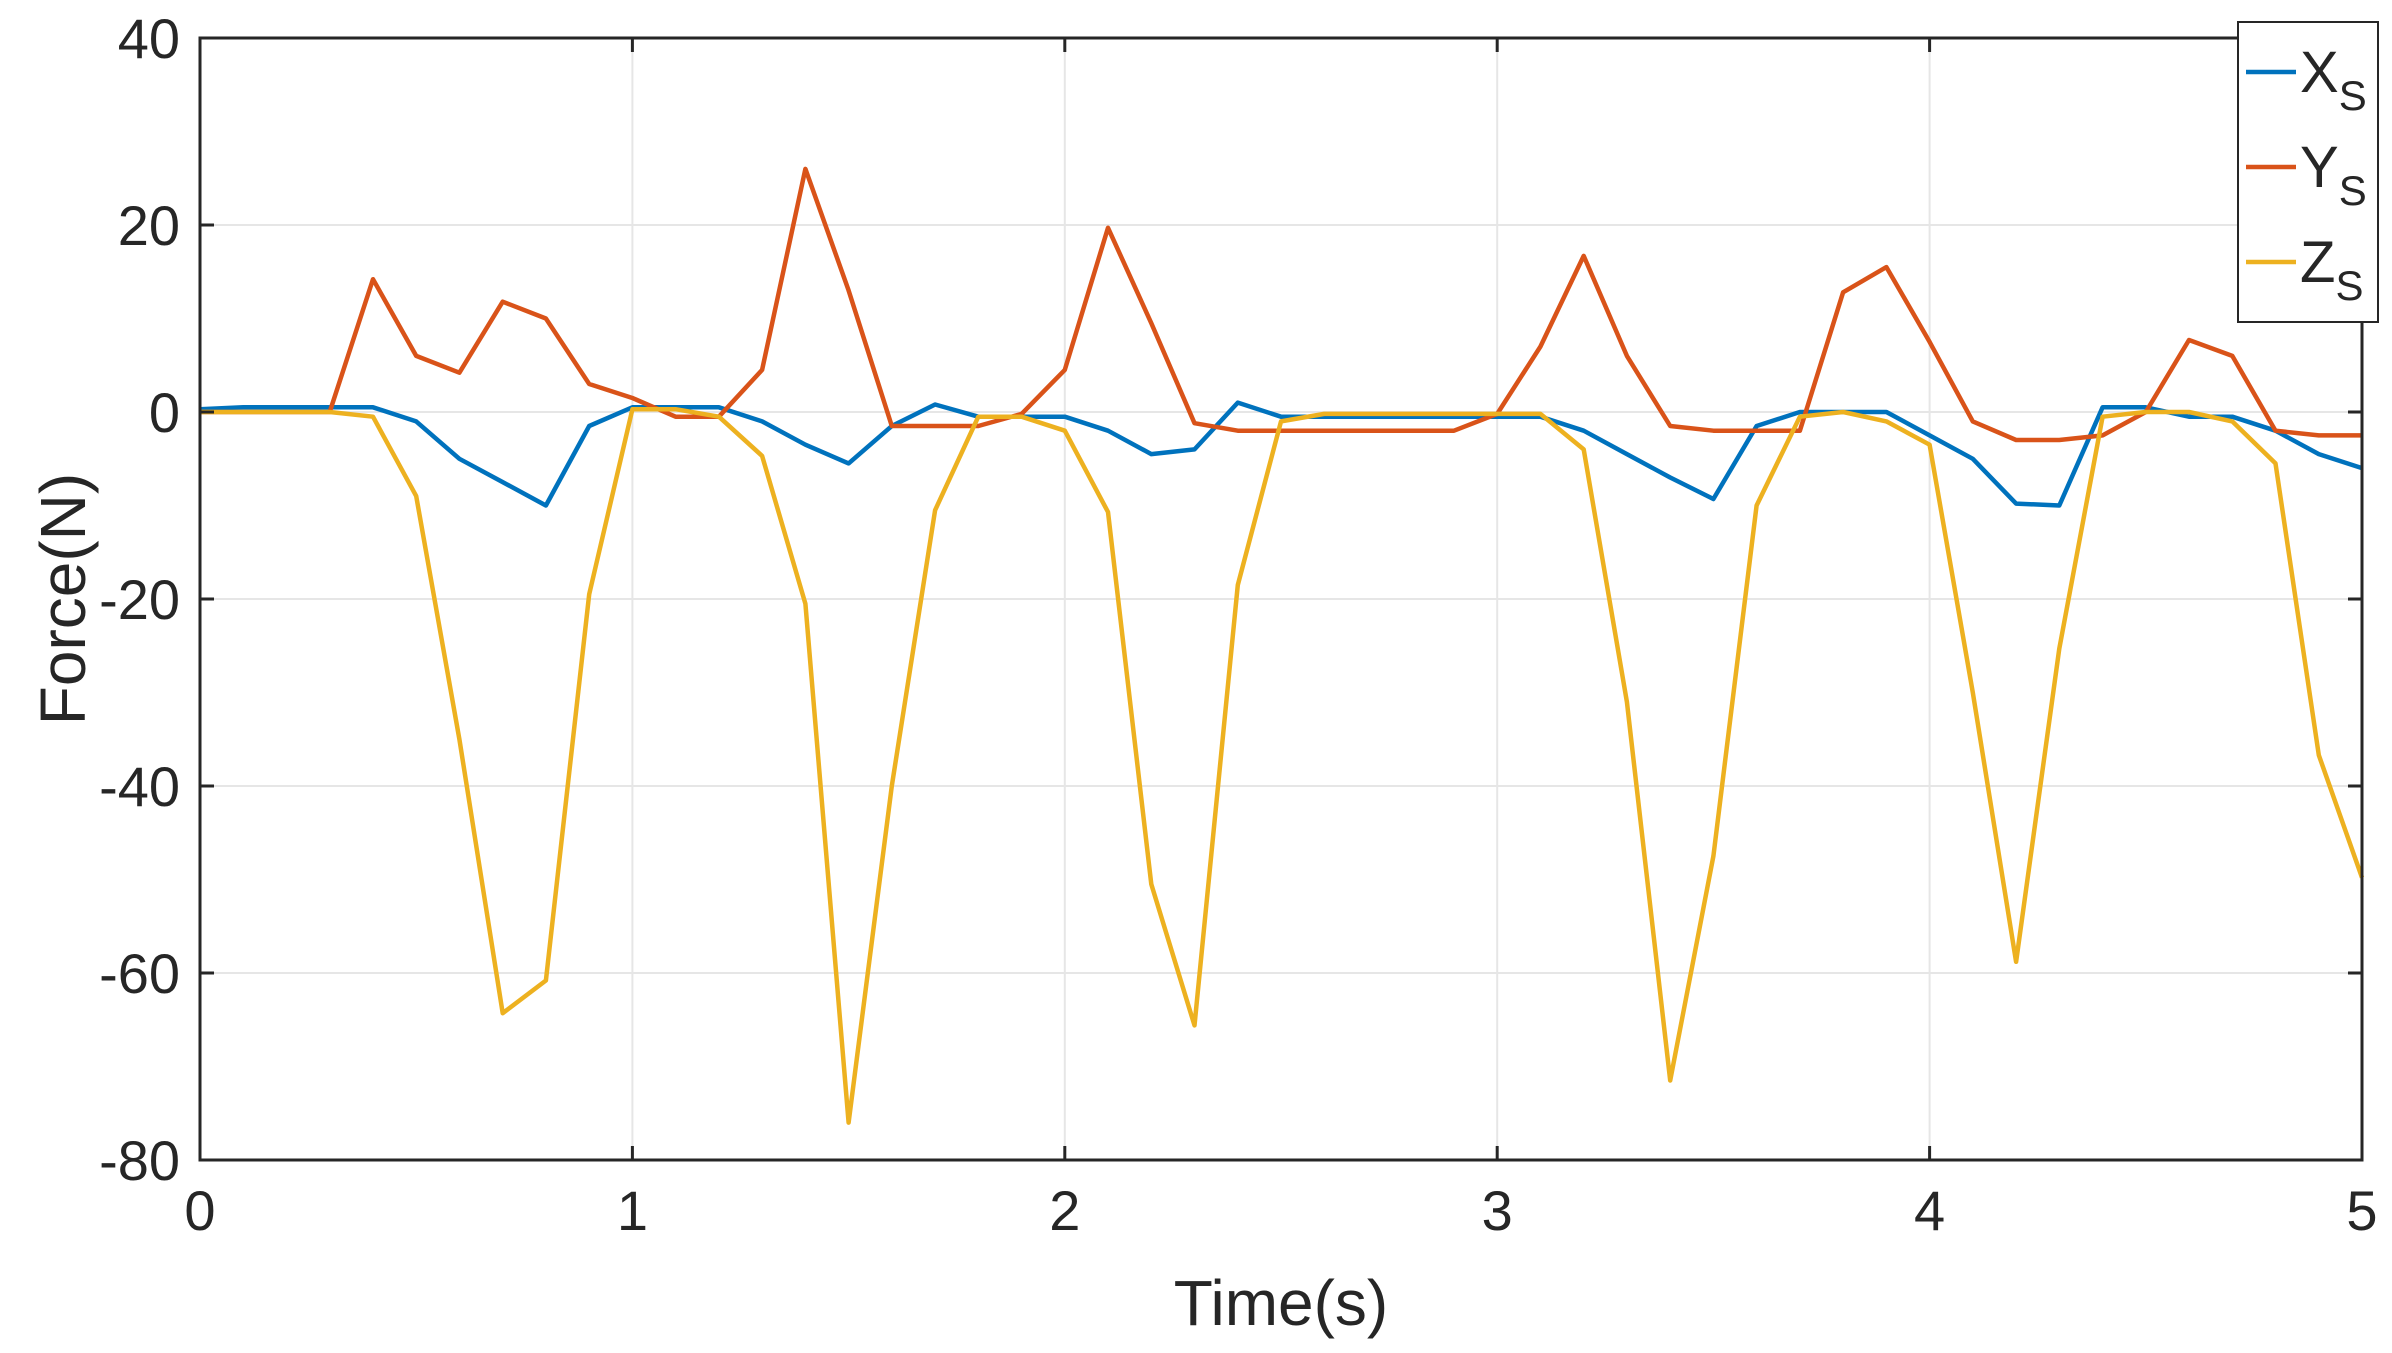  Describe the element at coordinates (164, 412) in the screenshot. I see `y-tick-label: 0` at that location.